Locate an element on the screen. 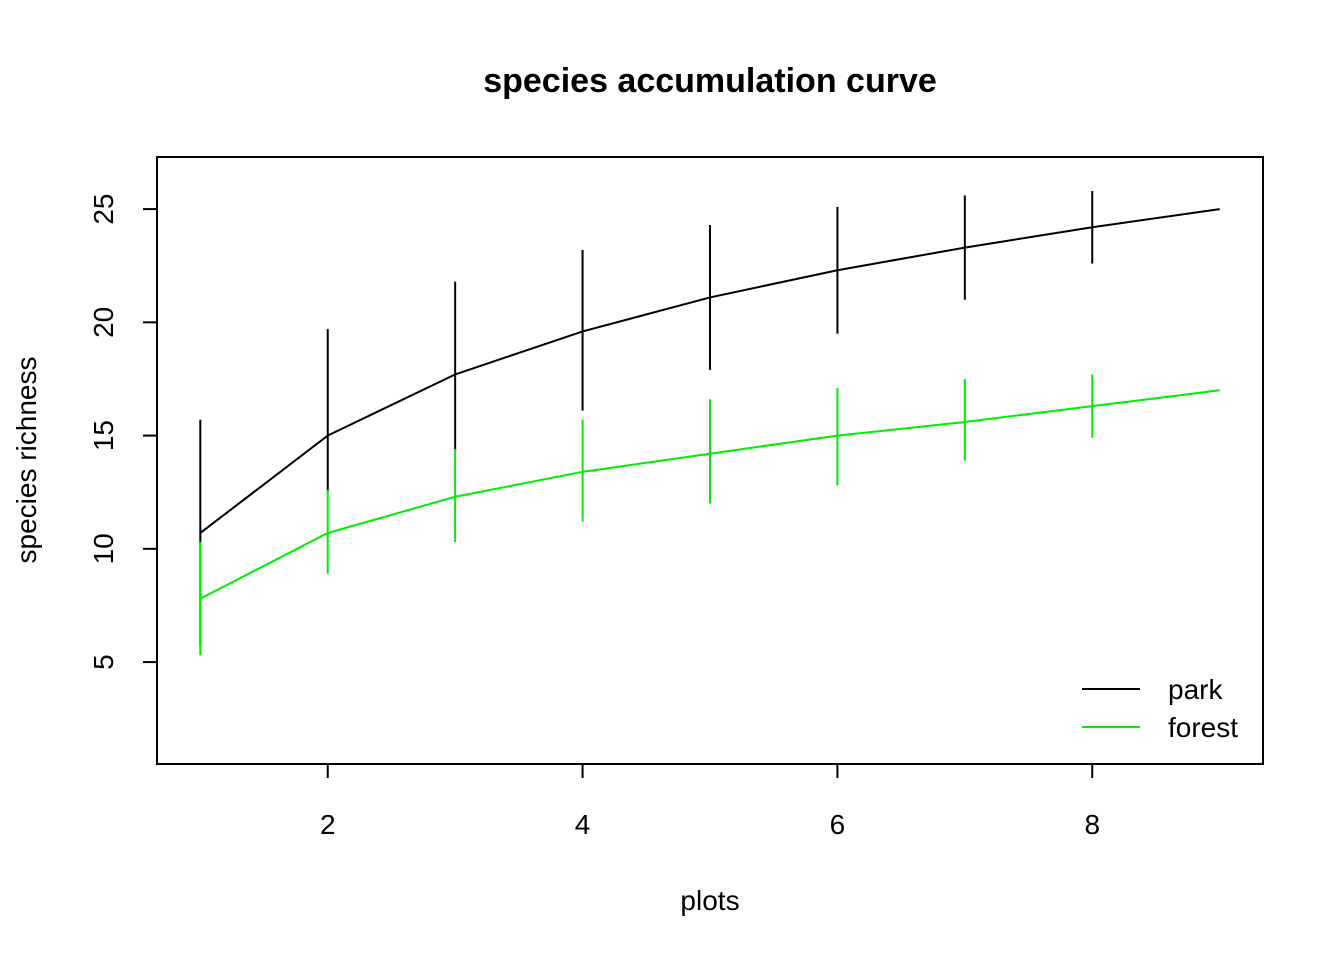  x-tick-label: 4 is located at coordinates (583, 824).